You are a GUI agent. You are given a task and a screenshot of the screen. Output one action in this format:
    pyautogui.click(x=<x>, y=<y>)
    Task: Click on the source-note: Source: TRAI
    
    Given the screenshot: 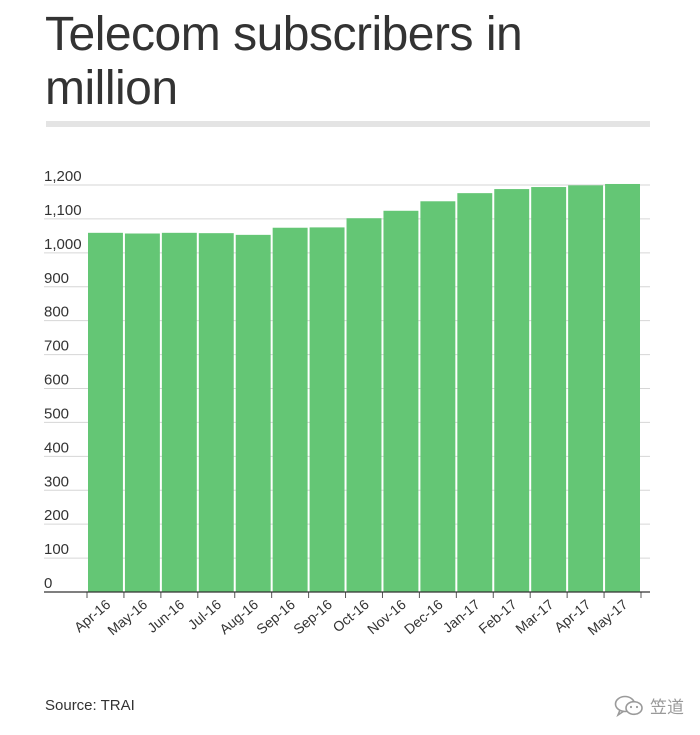 What is the action you would take?
    pyautogui.click(x=90, y=705)
    